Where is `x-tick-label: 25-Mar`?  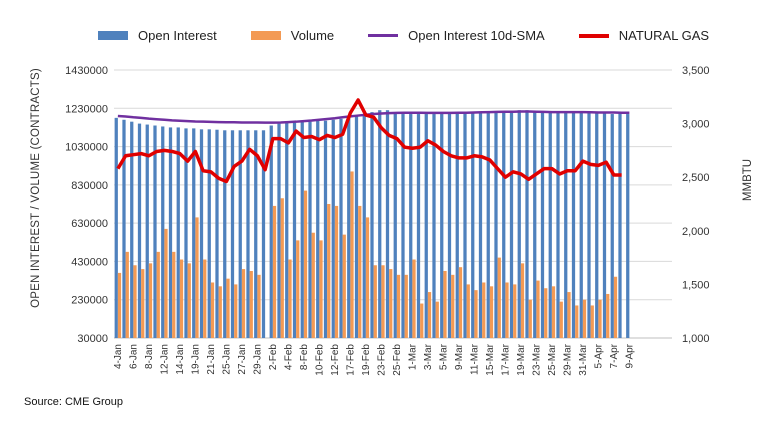
x-tick-label: 25-Mar is located at coordinates (552, 359).